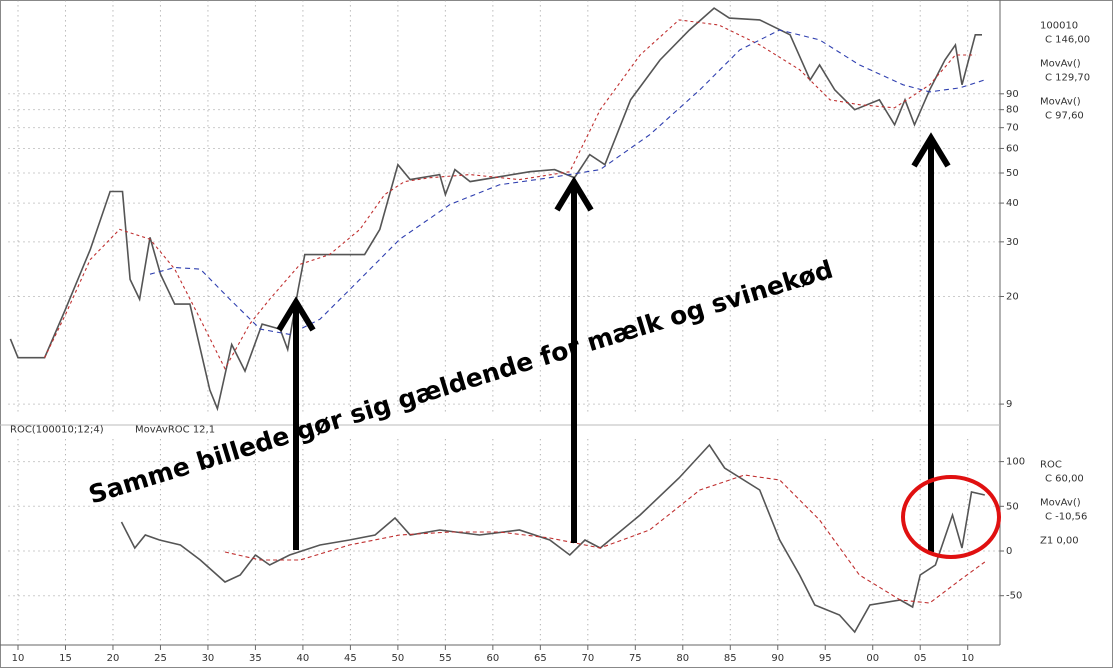 Image resolution: width=1113 pixels, height=668 pixels. Describe the element at coordinates (951, 517) in the screenshot. I see `highlight-circle` at that location.